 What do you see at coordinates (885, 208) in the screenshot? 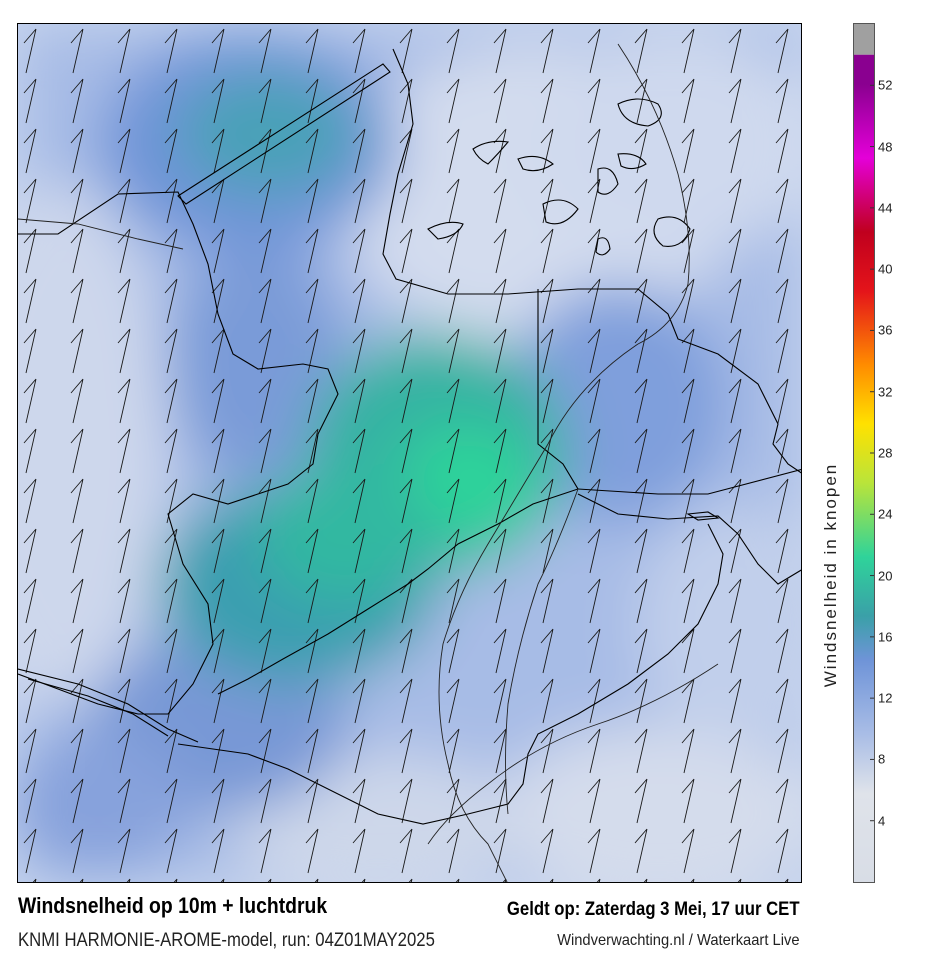
I see `colorbar-tick-label: 44` at bounding box center [885, 208].